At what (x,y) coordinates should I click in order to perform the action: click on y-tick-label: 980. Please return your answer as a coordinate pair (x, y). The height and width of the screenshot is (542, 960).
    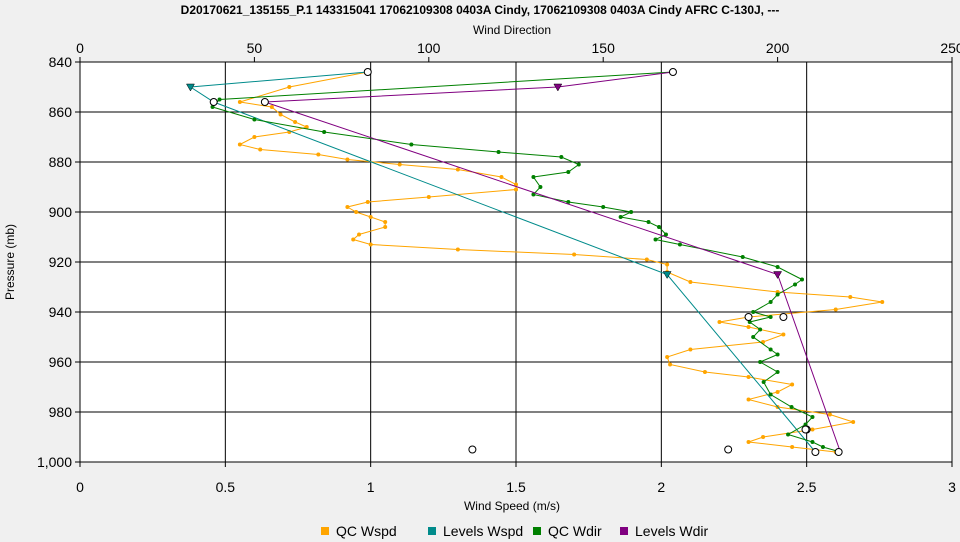
    Looking at the image, I should click on (61, 412).